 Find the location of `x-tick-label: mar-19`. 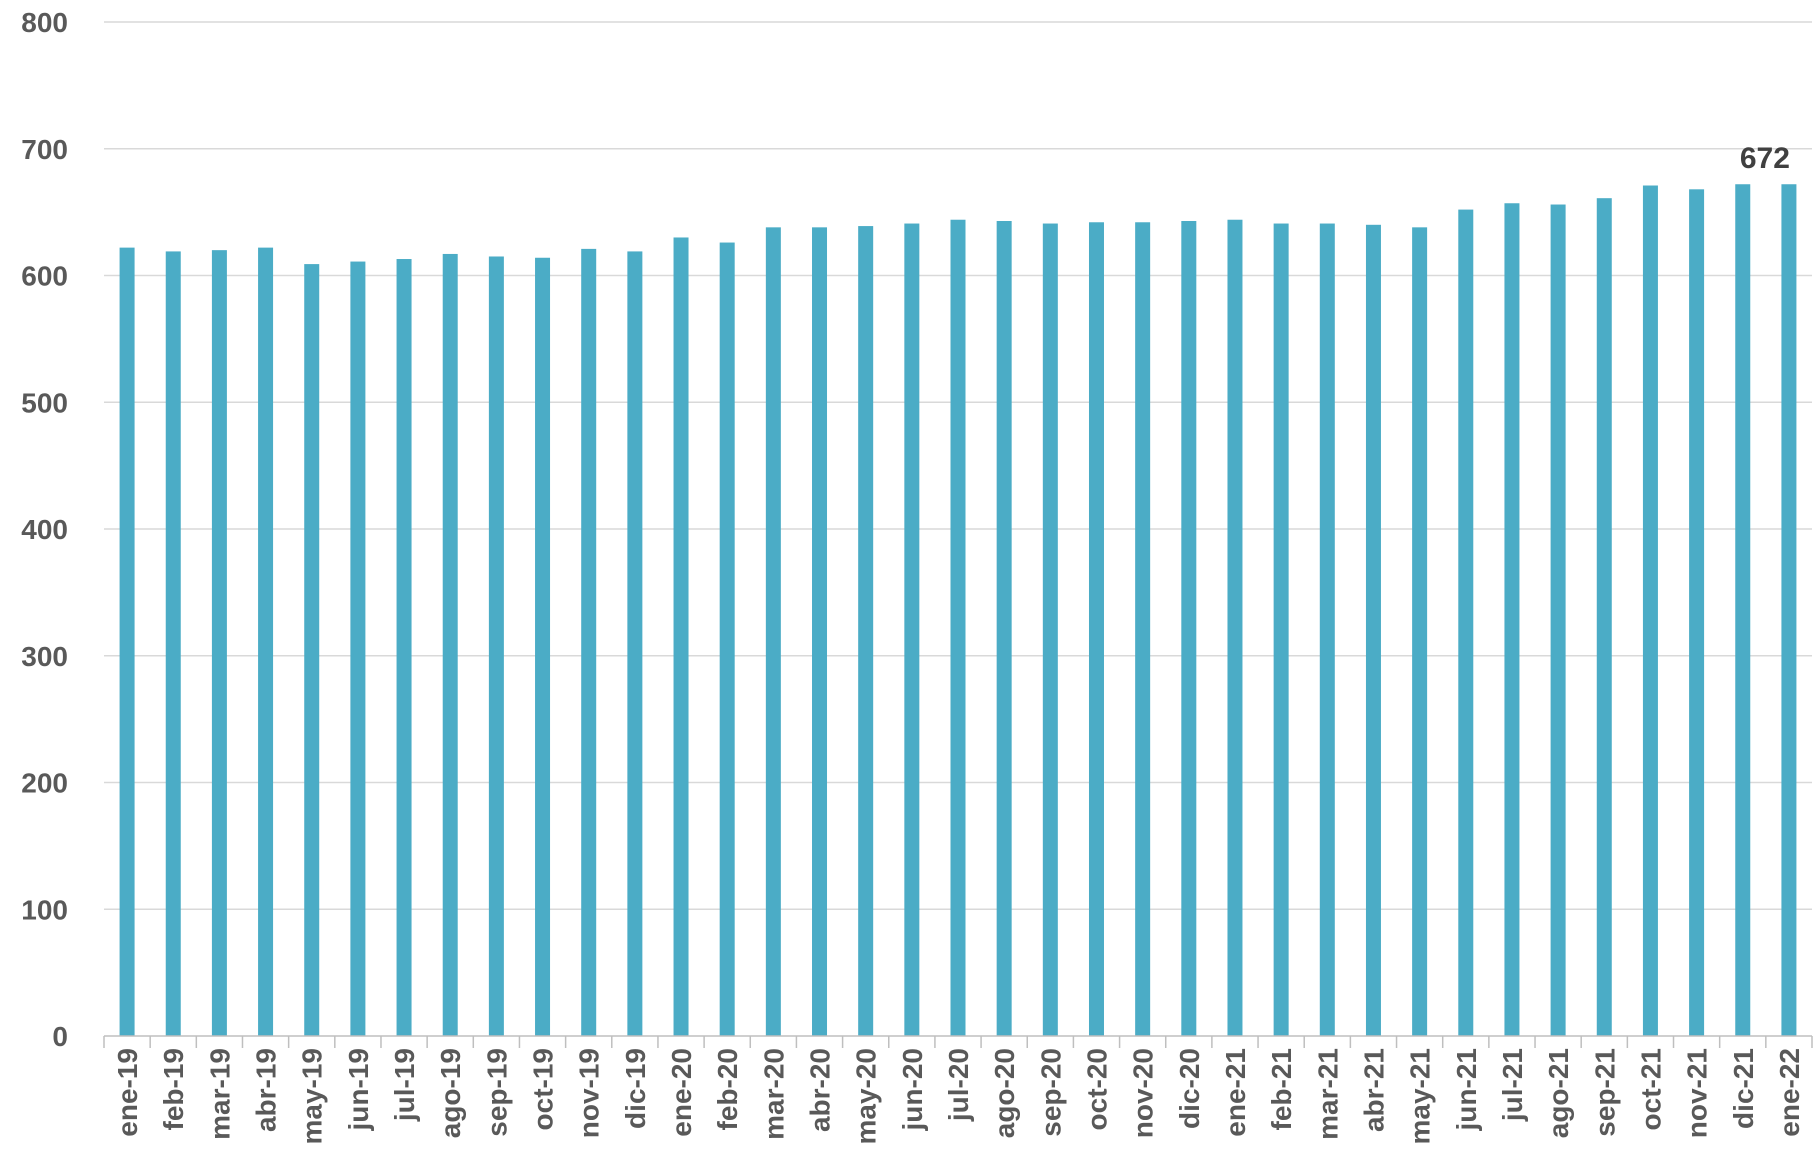

x-tick-label: mar-19 is located at coordinates (219, 1094).